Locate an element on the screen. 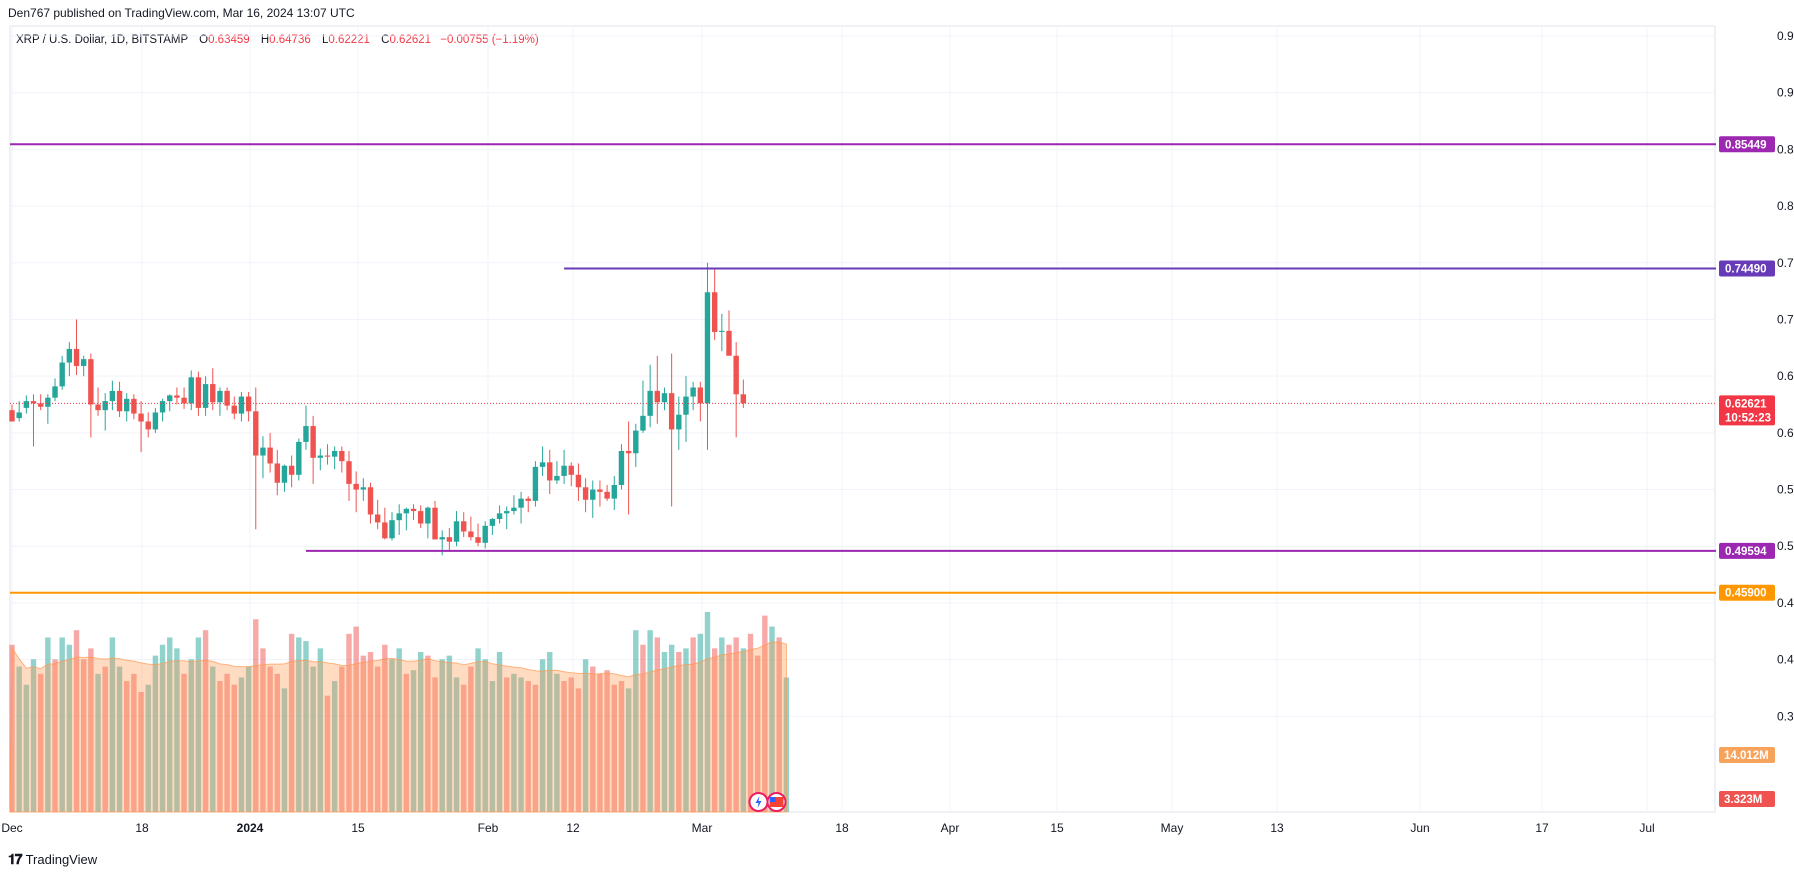  time-tick-label: Apr is located at coordinates (950, 828).